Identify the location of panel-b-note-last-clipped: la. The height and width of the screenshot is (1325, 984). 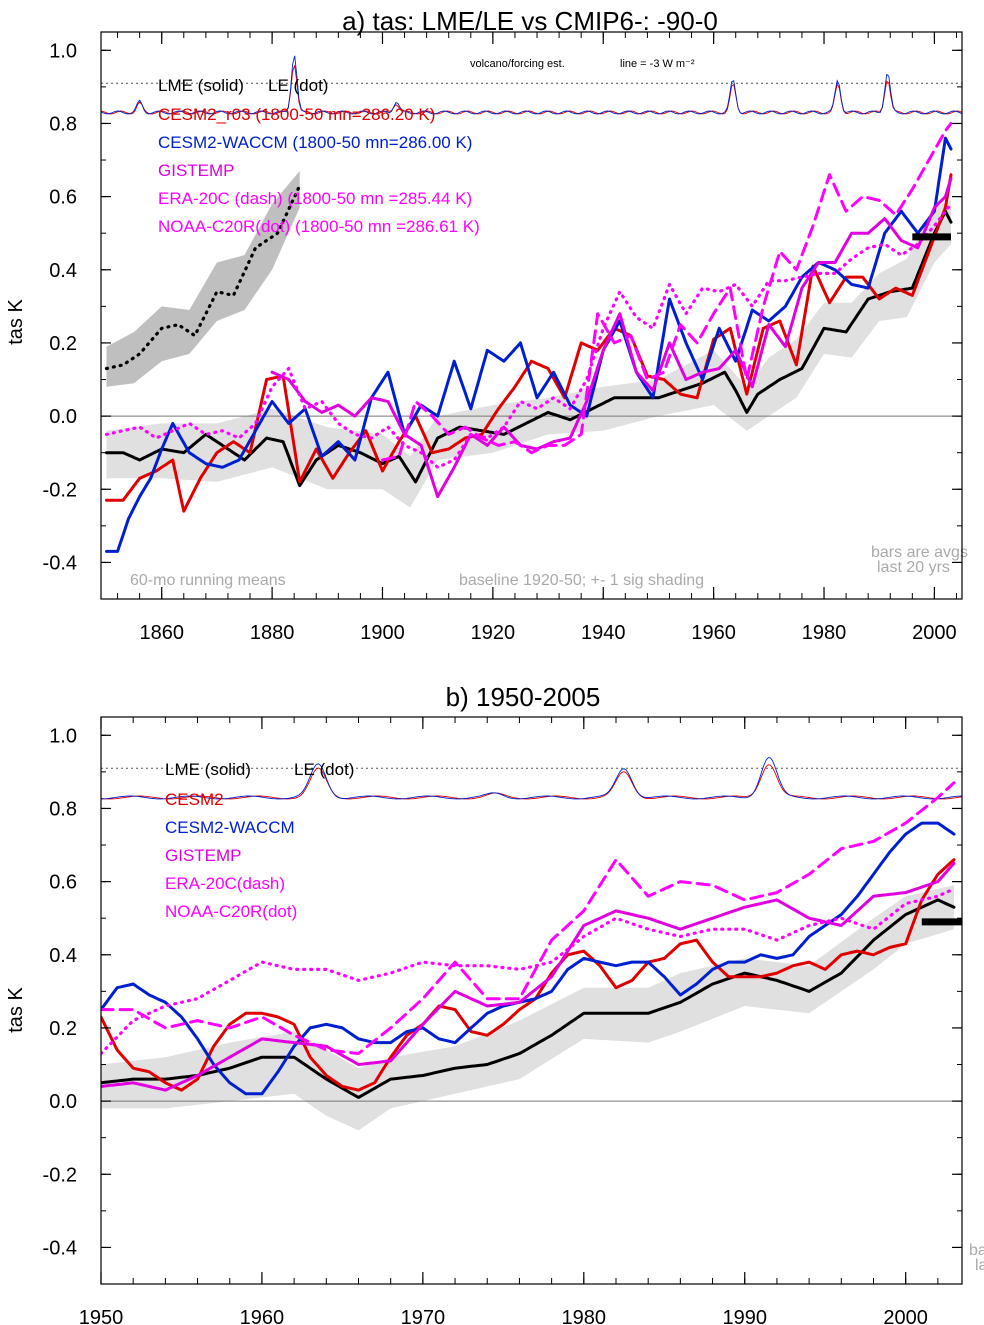
(979, 1265).